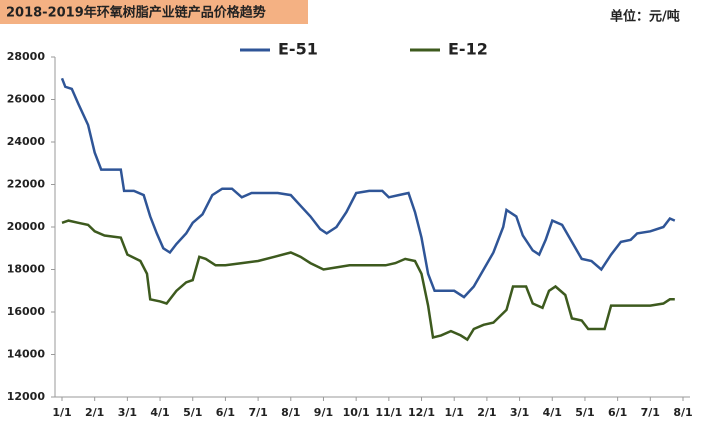 Image resolution: width=716 pixels, height=430 pixels. What do you see at coordinates (388, 412) in the screenshot?
I see `x-tick-label: 11/1` at bounding box center [388, 412].